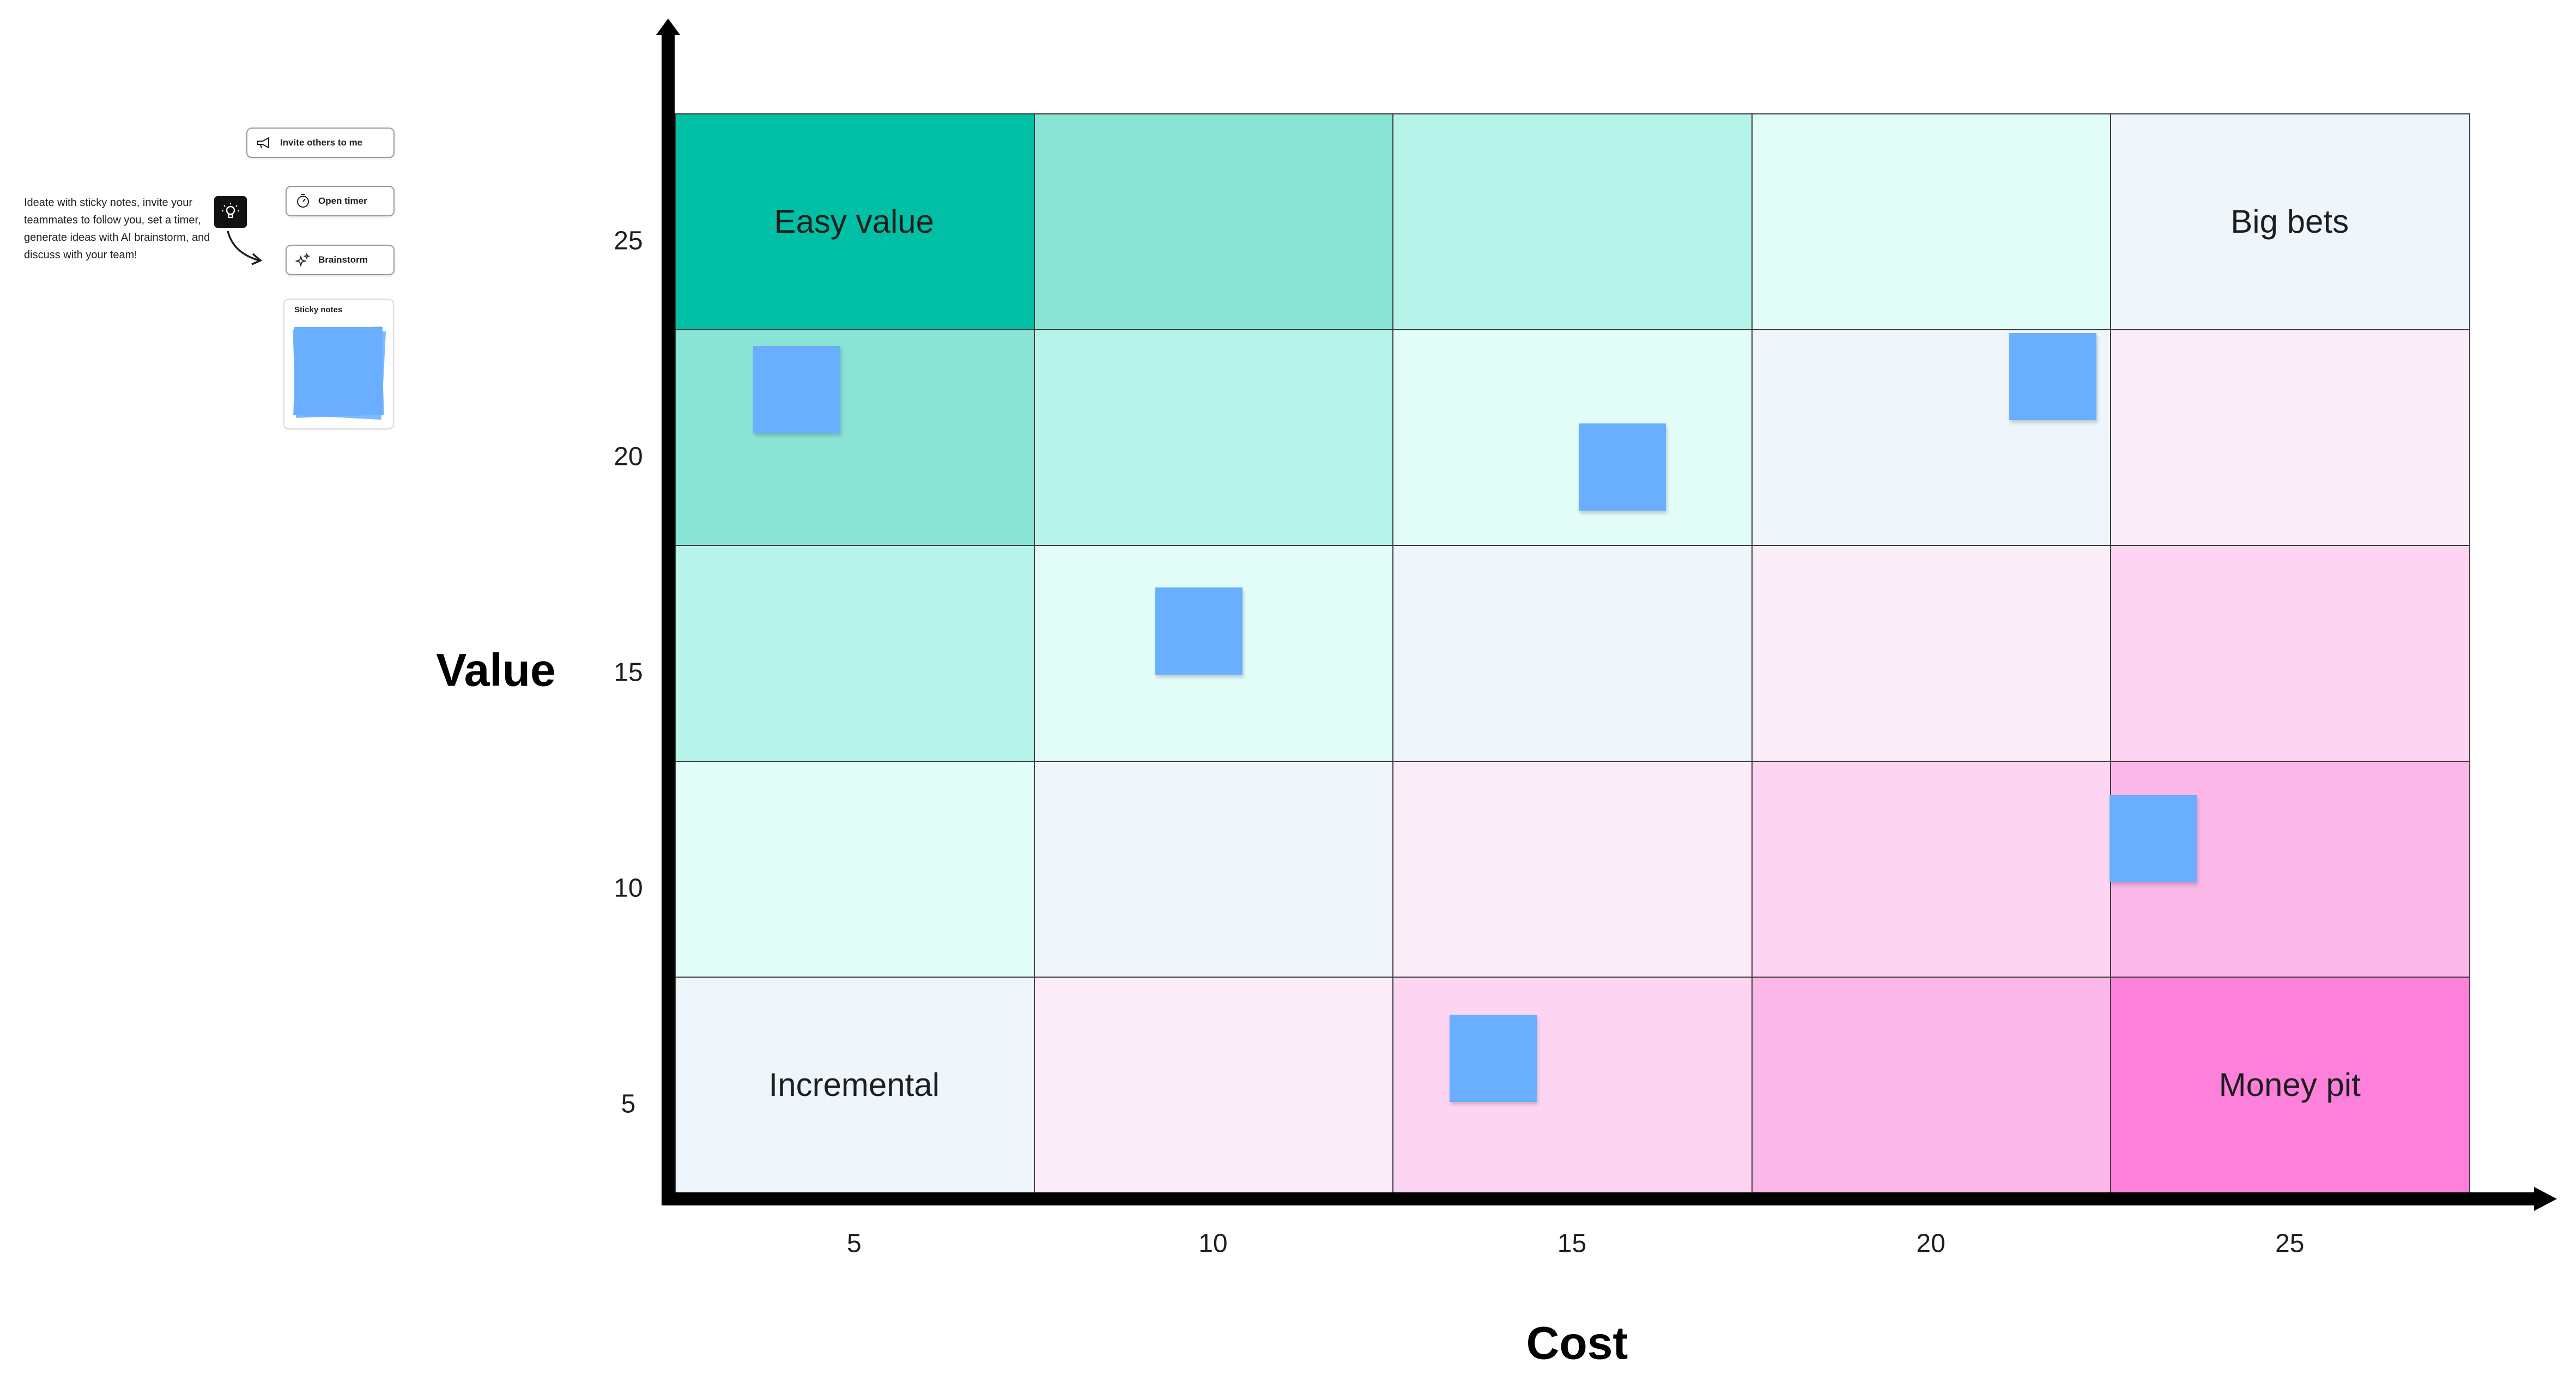 The image size is (2576, 1394). What do you see at coordinates (339, 371) in the screenshot?
I see `sticky-stack-front` at bounding box center [339, 371].